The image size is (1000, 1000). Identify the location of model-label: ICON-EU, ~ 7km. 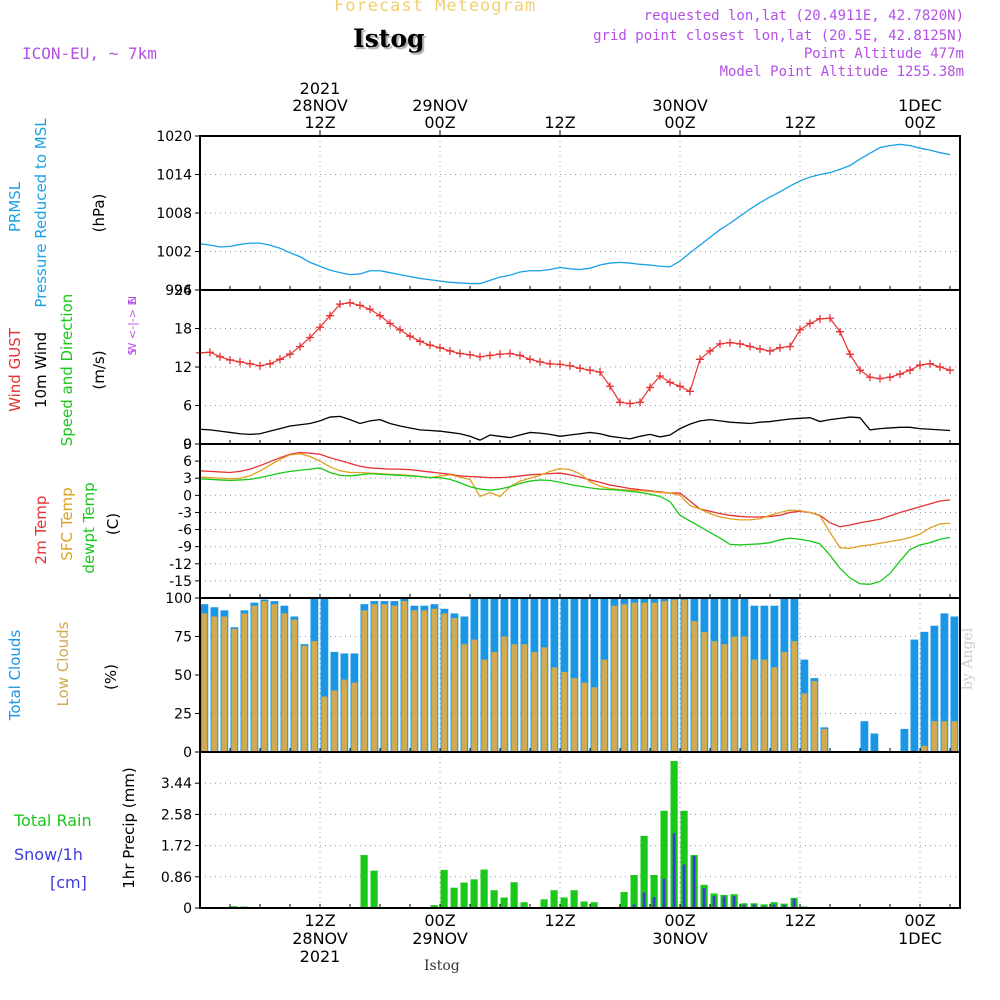
(89, 53).